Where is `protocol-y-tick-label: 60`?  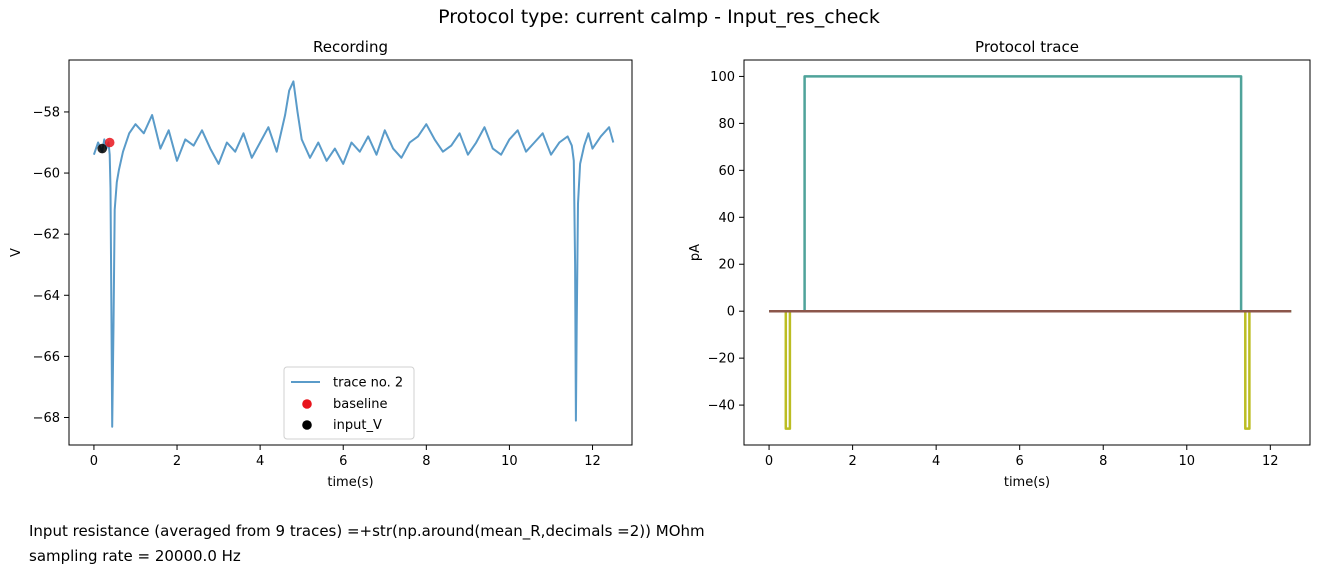
protocol-y-tick-label: 60 is located at coordinates (726, 171).